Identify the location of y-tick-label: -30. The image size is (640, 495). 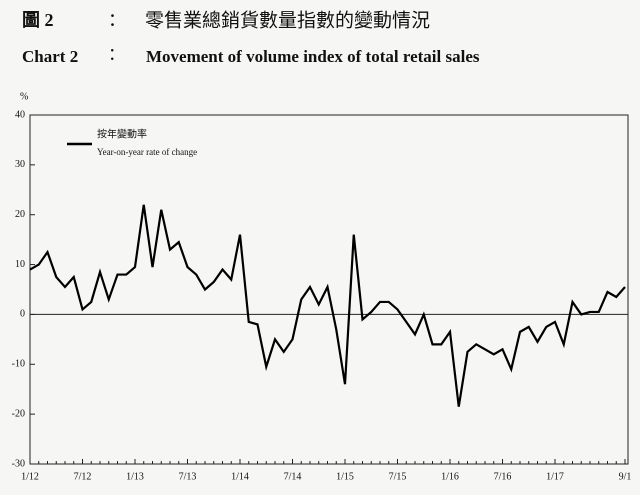
(18, 463).